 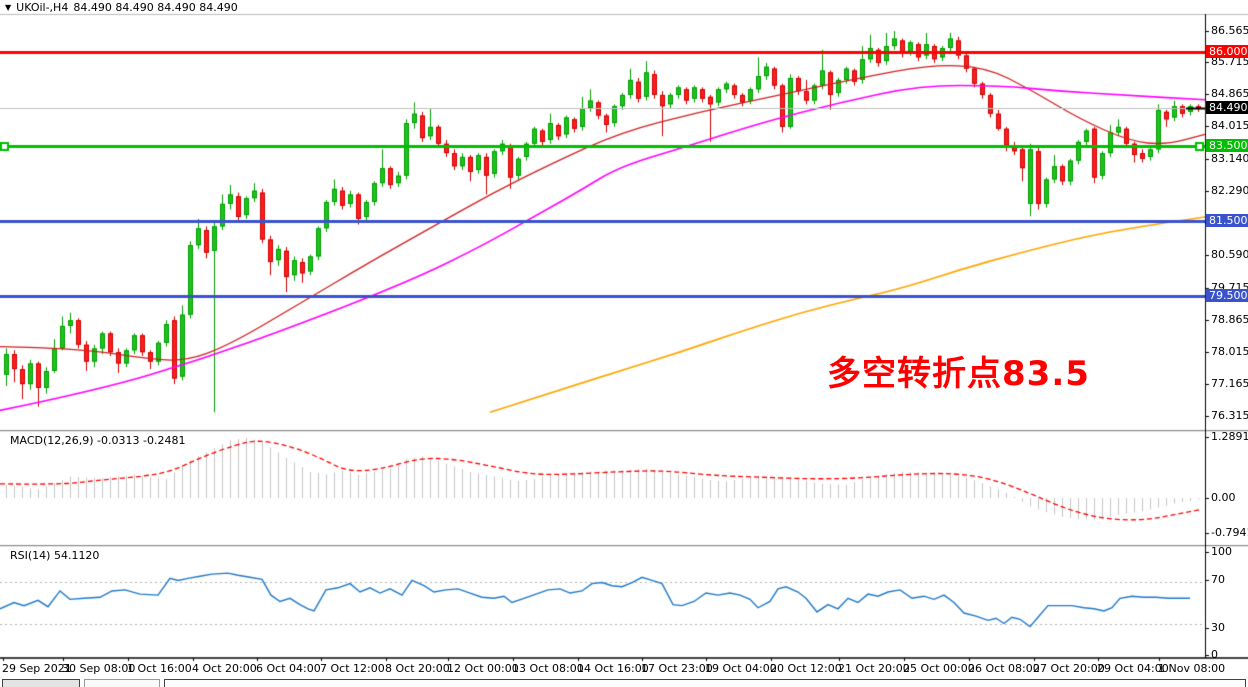 What do you see at coordinates (1229, 415) in the screenshot?
I see `price-tick-label: 76.315` at bounding box center [1229, 415].